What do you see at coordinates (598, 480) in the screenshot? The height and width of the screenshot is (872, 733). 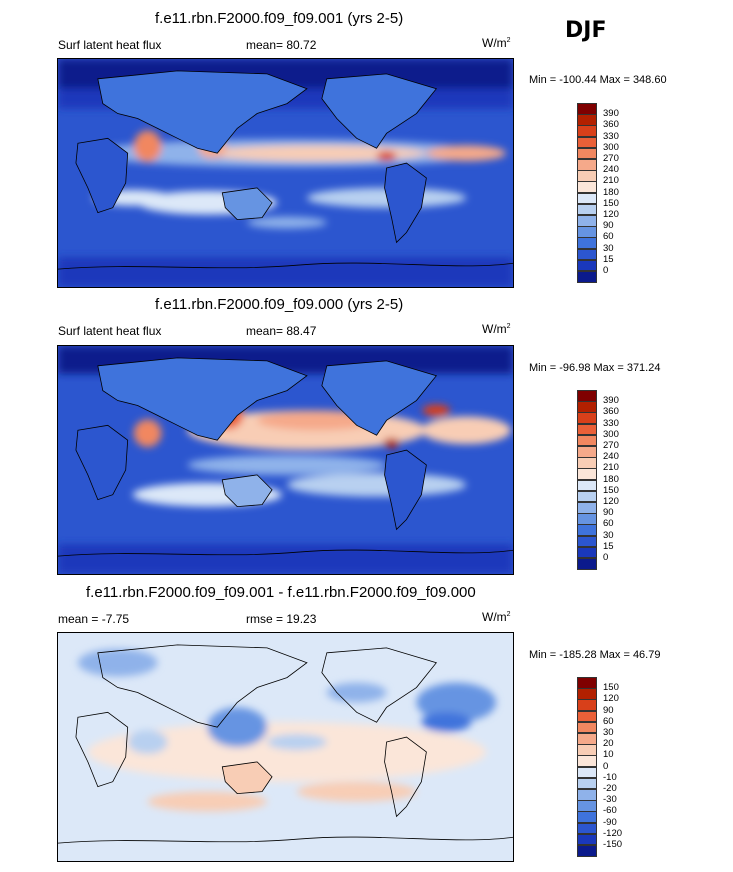 I see `panel-2-colorbar: 390 360 330 300 270 240 210 180 150 120 90 60 30 15 0` at bounding box center [598, 480].